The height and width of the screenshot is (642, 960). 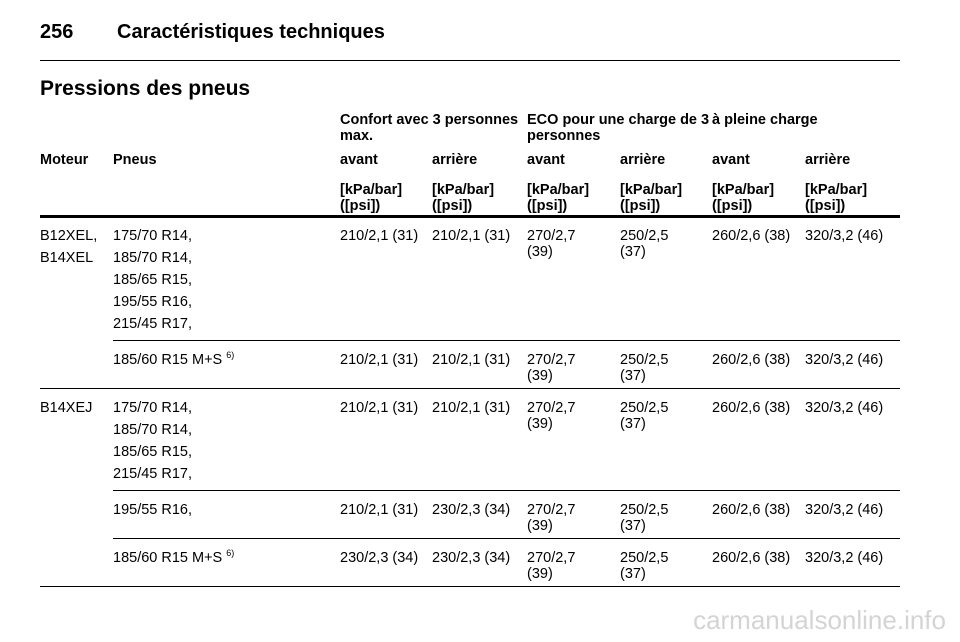 What do you see at coordinates (69, 236) in the screenshot?
I see `engine: B12XEL,` at bounding box center [69, 236].